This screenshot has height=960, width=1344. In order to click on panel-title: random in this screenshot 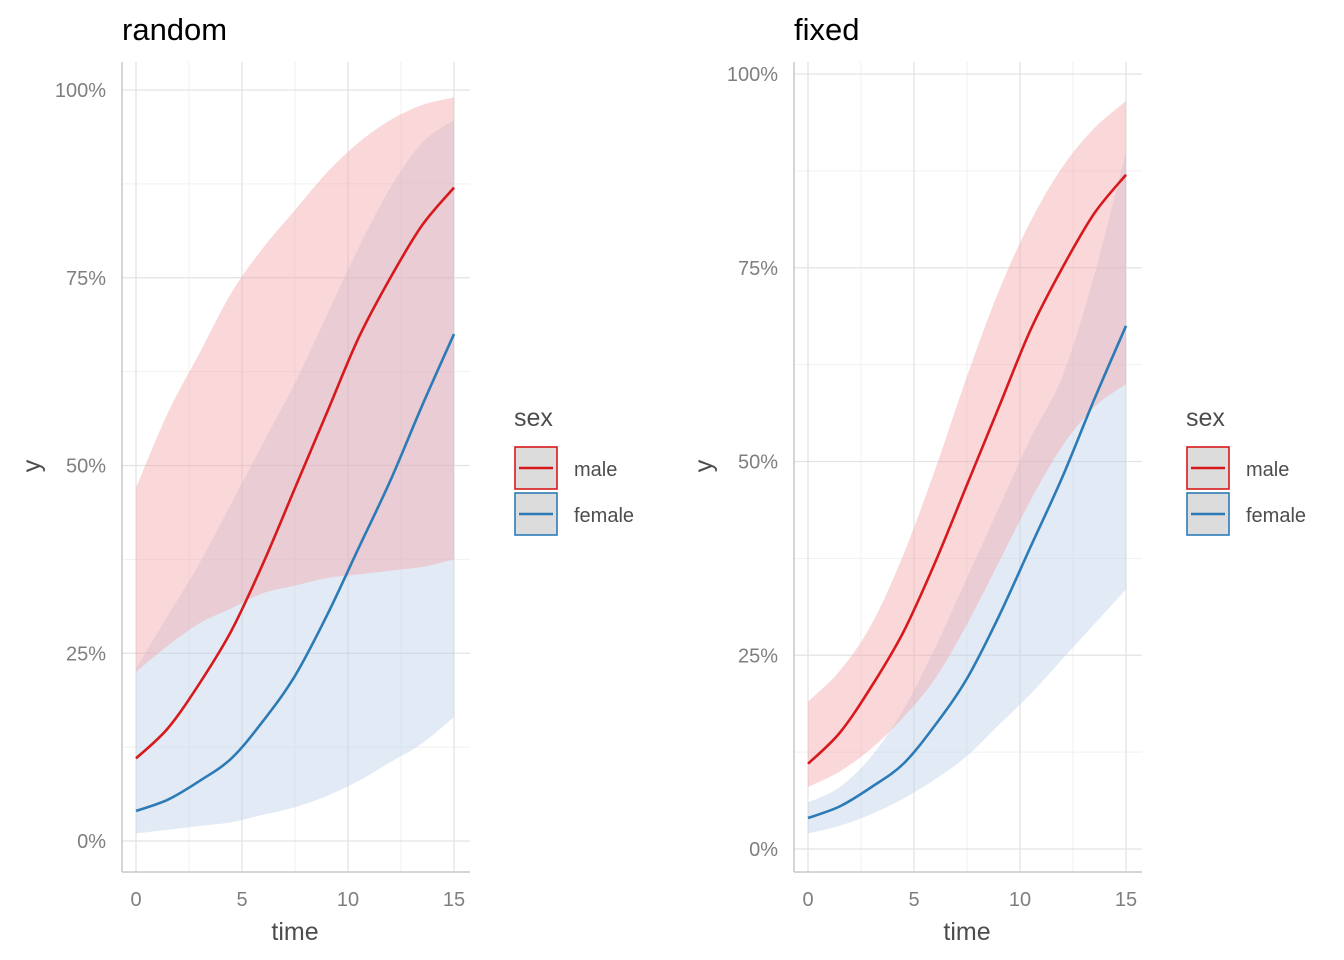, I will do `click(174, 29)`.